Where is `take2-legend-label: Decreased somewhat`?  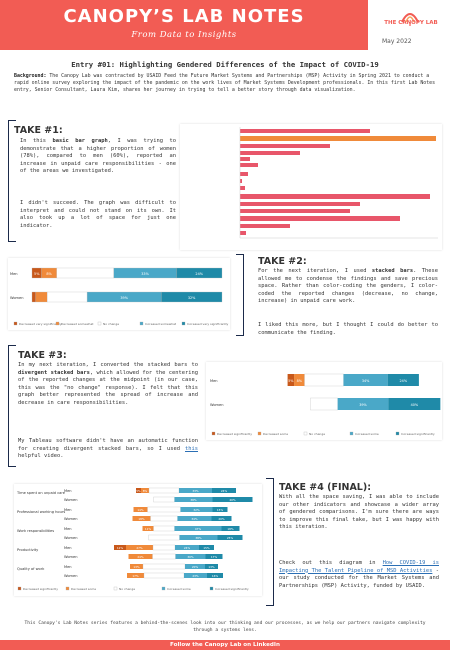 take2-legend-label: Decreased somewhat is located at coordinates (77, 324).